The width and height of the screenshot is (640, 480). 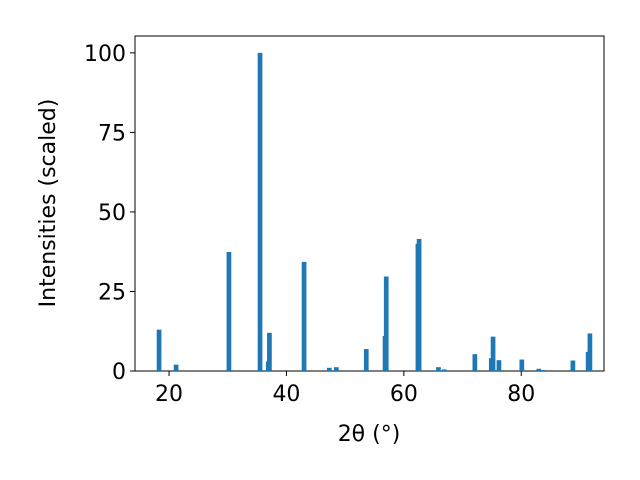 I want to click on y-tick-label: 0, so click(x=119, y=372).